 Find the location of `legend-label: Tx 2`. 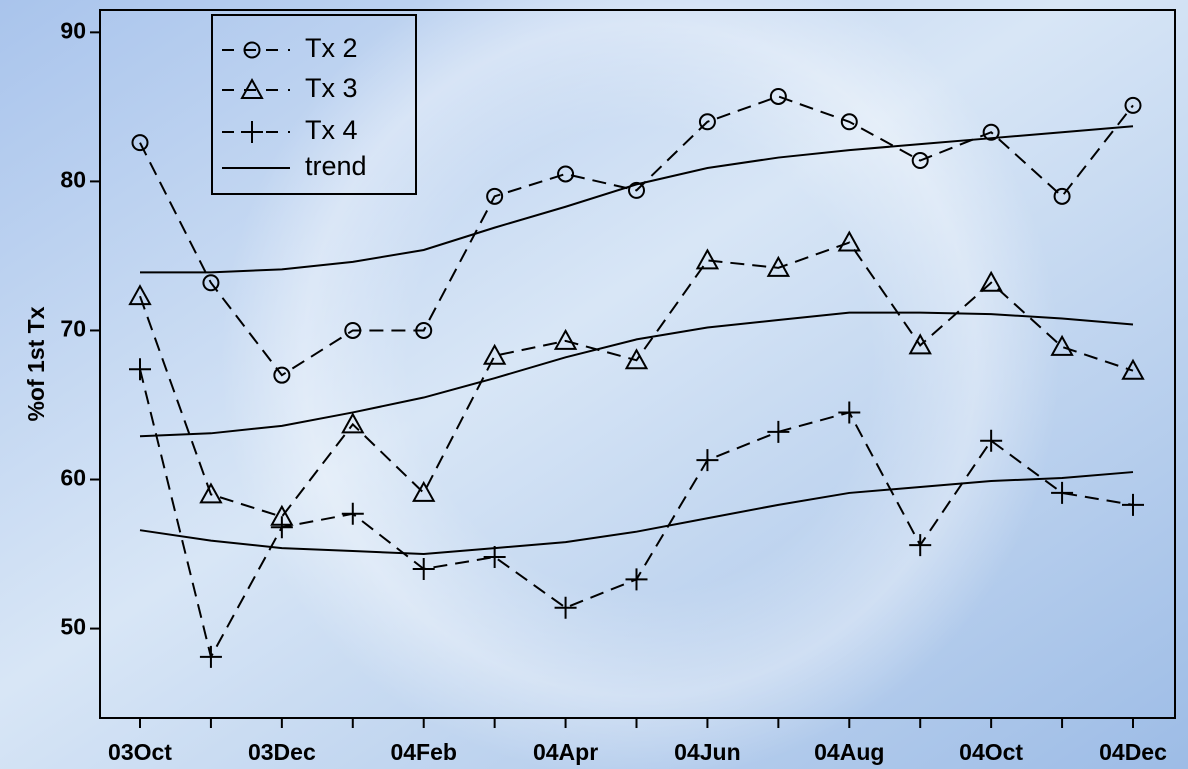

legend-label: Tx 2 is located at coordinates (331, 48).